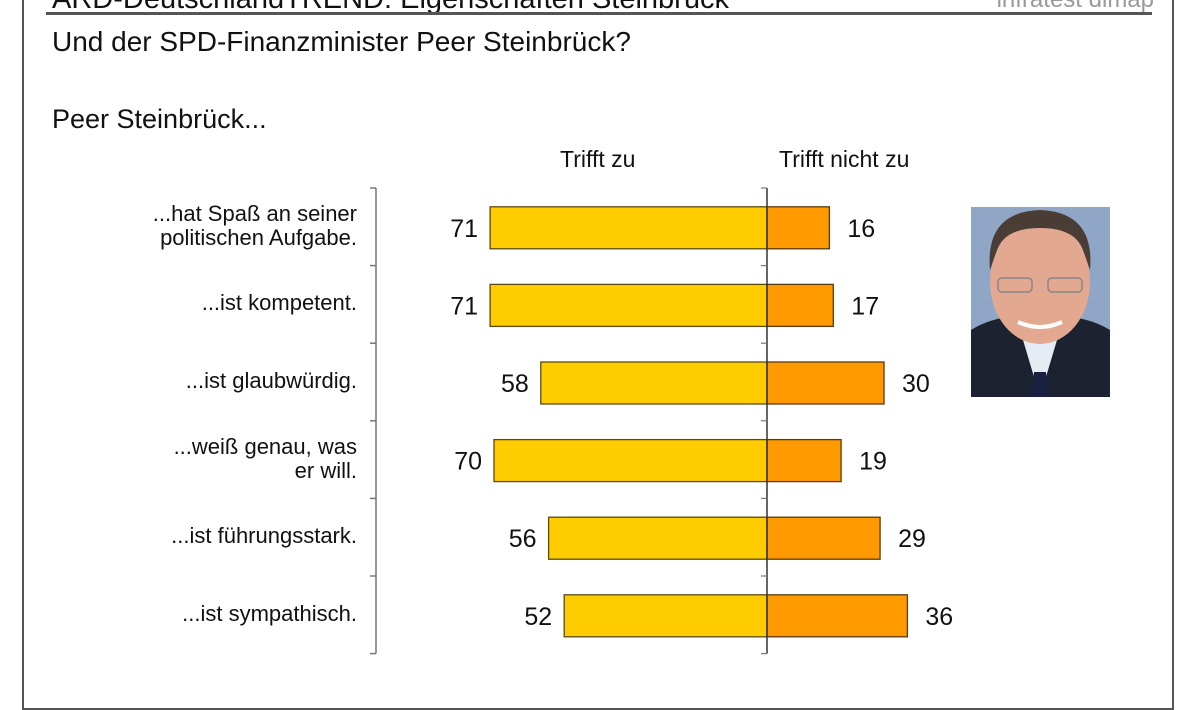  I want to click on category-label-line: ...ist kompetent., so click(279, 303).